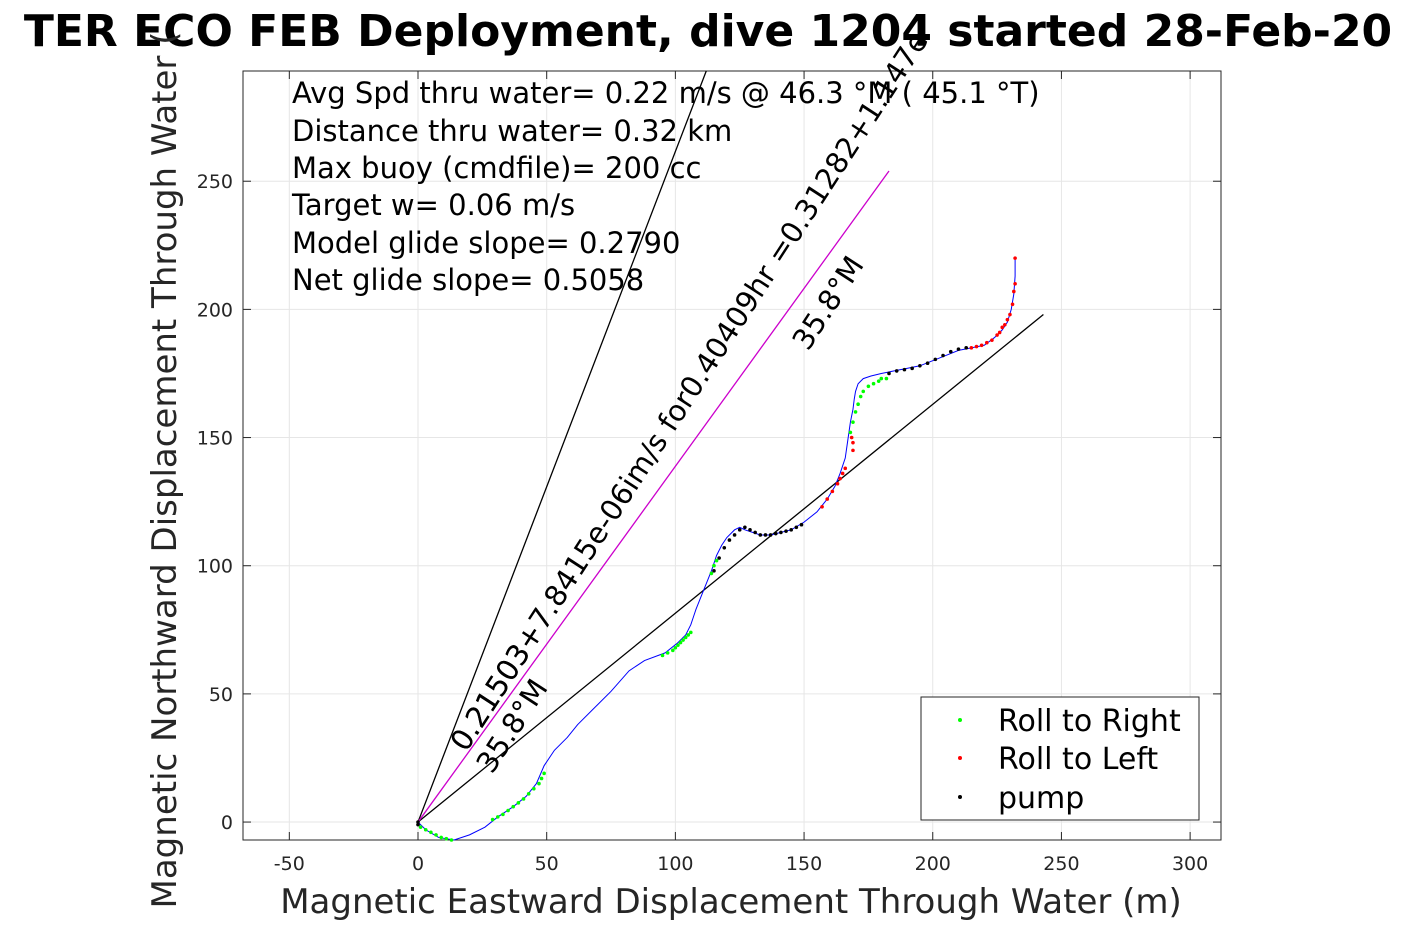  I want to click on info-line-net-glide: Net glide slope= 0.5058, so click(468, 280).